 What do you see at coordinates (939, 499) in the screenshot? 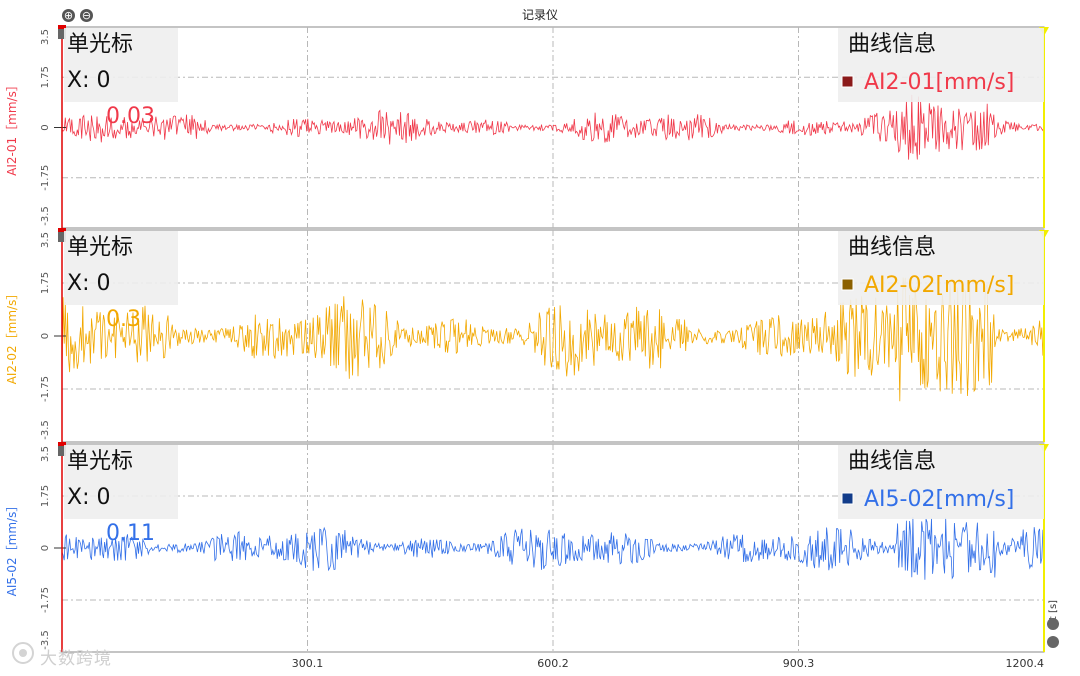
I see `legend-label: AI5-02[mm/s]` at bounding box center [939, 499].